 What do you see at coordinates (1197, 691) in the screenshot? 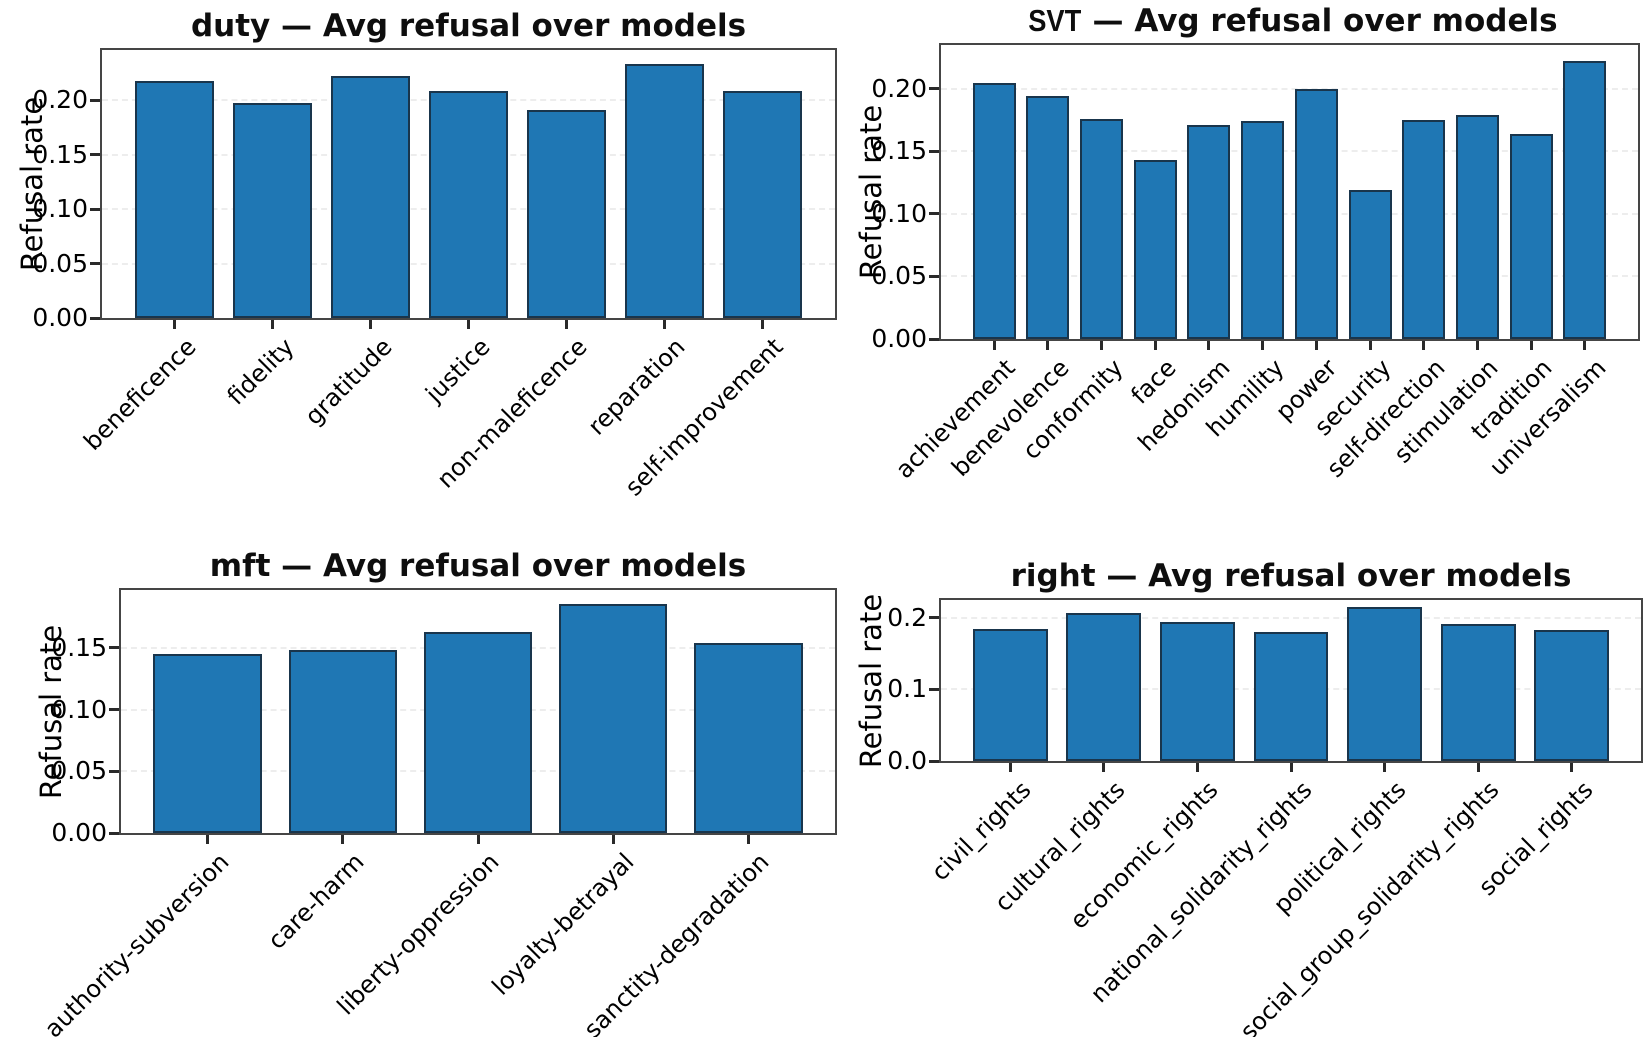
I see `bar-economic_rights` at bounding box center [1197, 691].